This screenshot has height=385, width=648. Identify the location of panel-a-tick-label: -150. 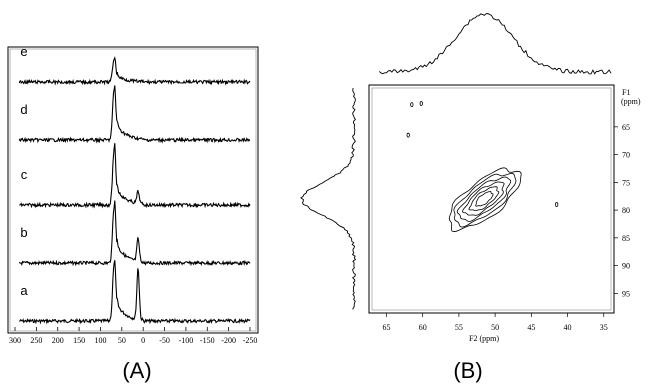
(207, 340).